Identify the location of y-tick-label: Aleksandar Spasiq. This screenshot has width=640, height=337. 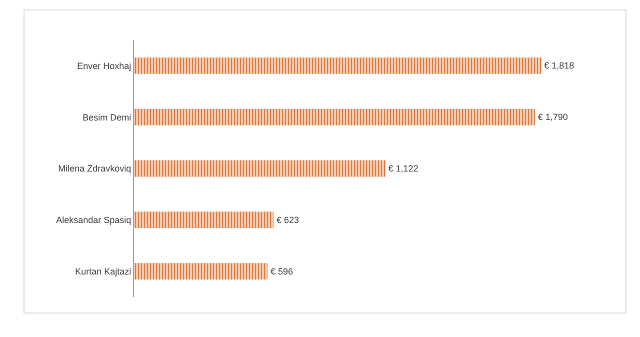
(94, 220).